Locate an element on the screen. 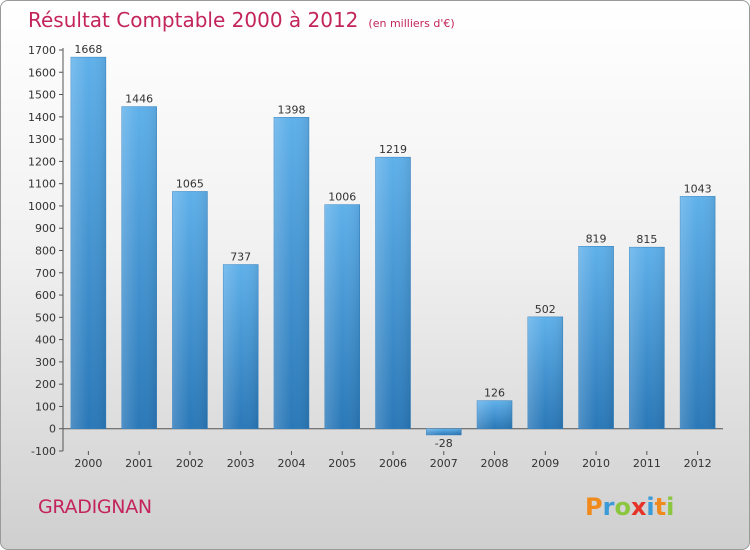 The height and width of the screenshot is (550, 750). chart-title: Résultat Comptable 2000 à 2012 is located at coordinates (193, 20).